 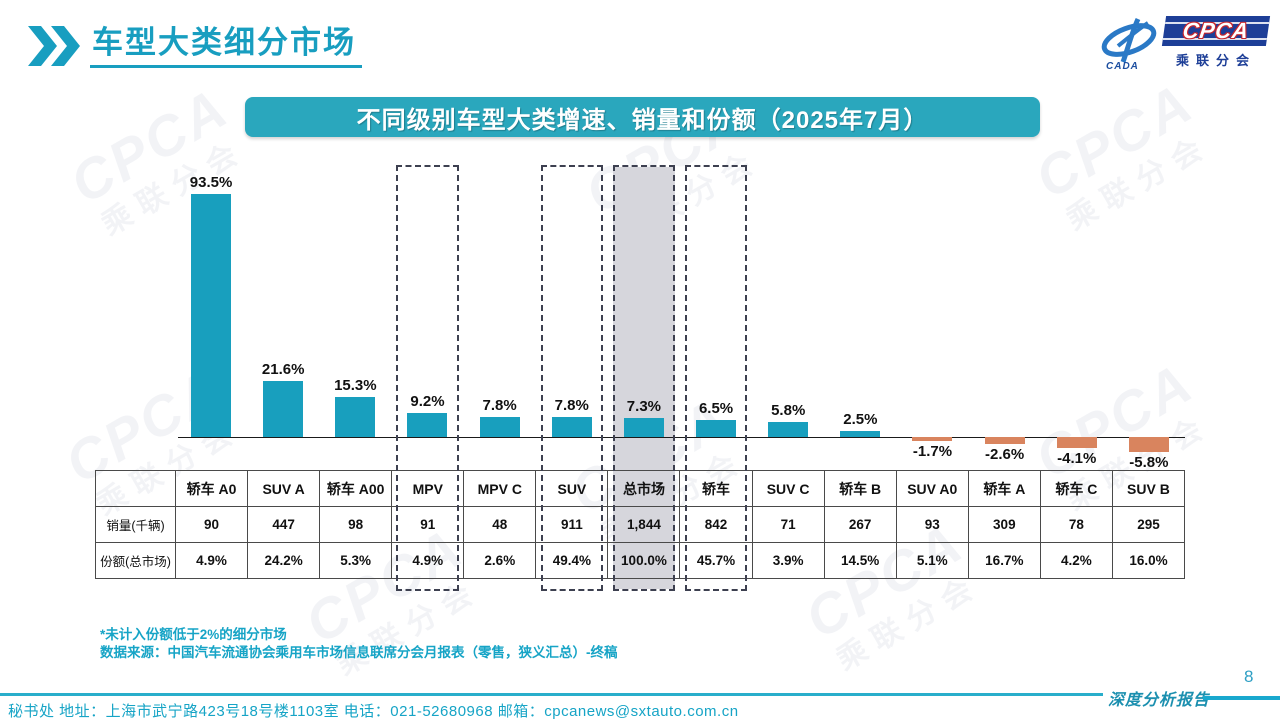 What do you see at coordinates (572, 525) in the screenshot?
I see `cell-销量(千辆)-SUV: 911` at bounding box center [572, 525].